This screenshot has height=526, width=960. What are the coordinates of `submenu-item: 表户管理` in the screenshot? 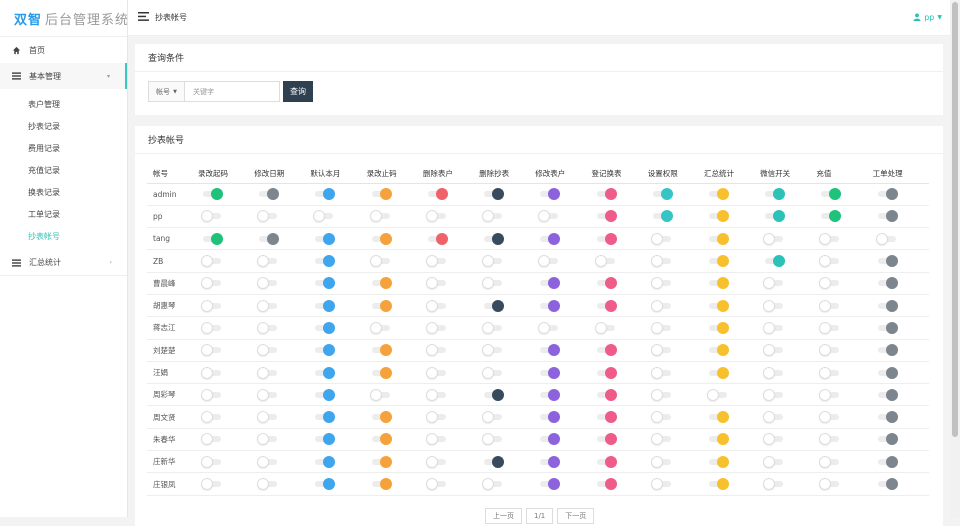 It's located at (44, 104).